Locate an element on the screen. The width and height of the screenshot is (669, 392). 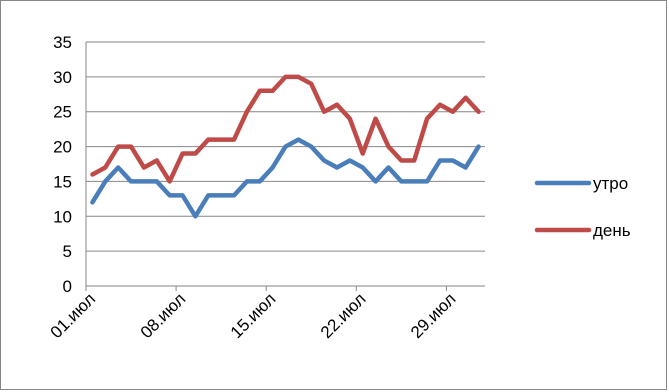
legend-label-1: утро is located at coordinates (610, 183).